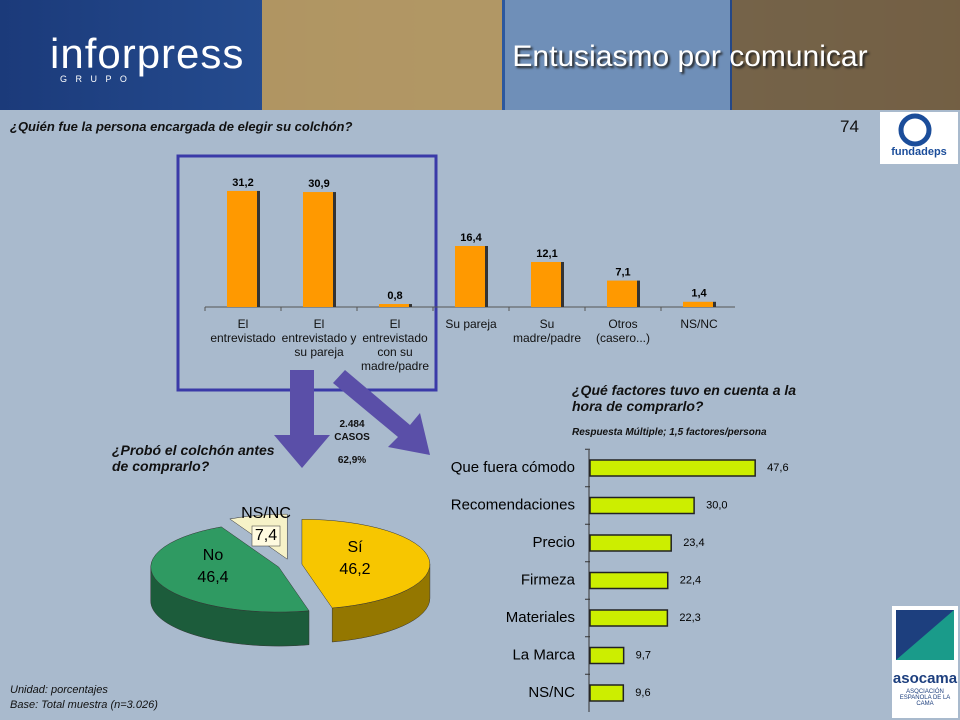  What do you see at coordinates (352, 460) in the screenshot?
I see `annotation: 62,9%` at bounding box center [352, 460].